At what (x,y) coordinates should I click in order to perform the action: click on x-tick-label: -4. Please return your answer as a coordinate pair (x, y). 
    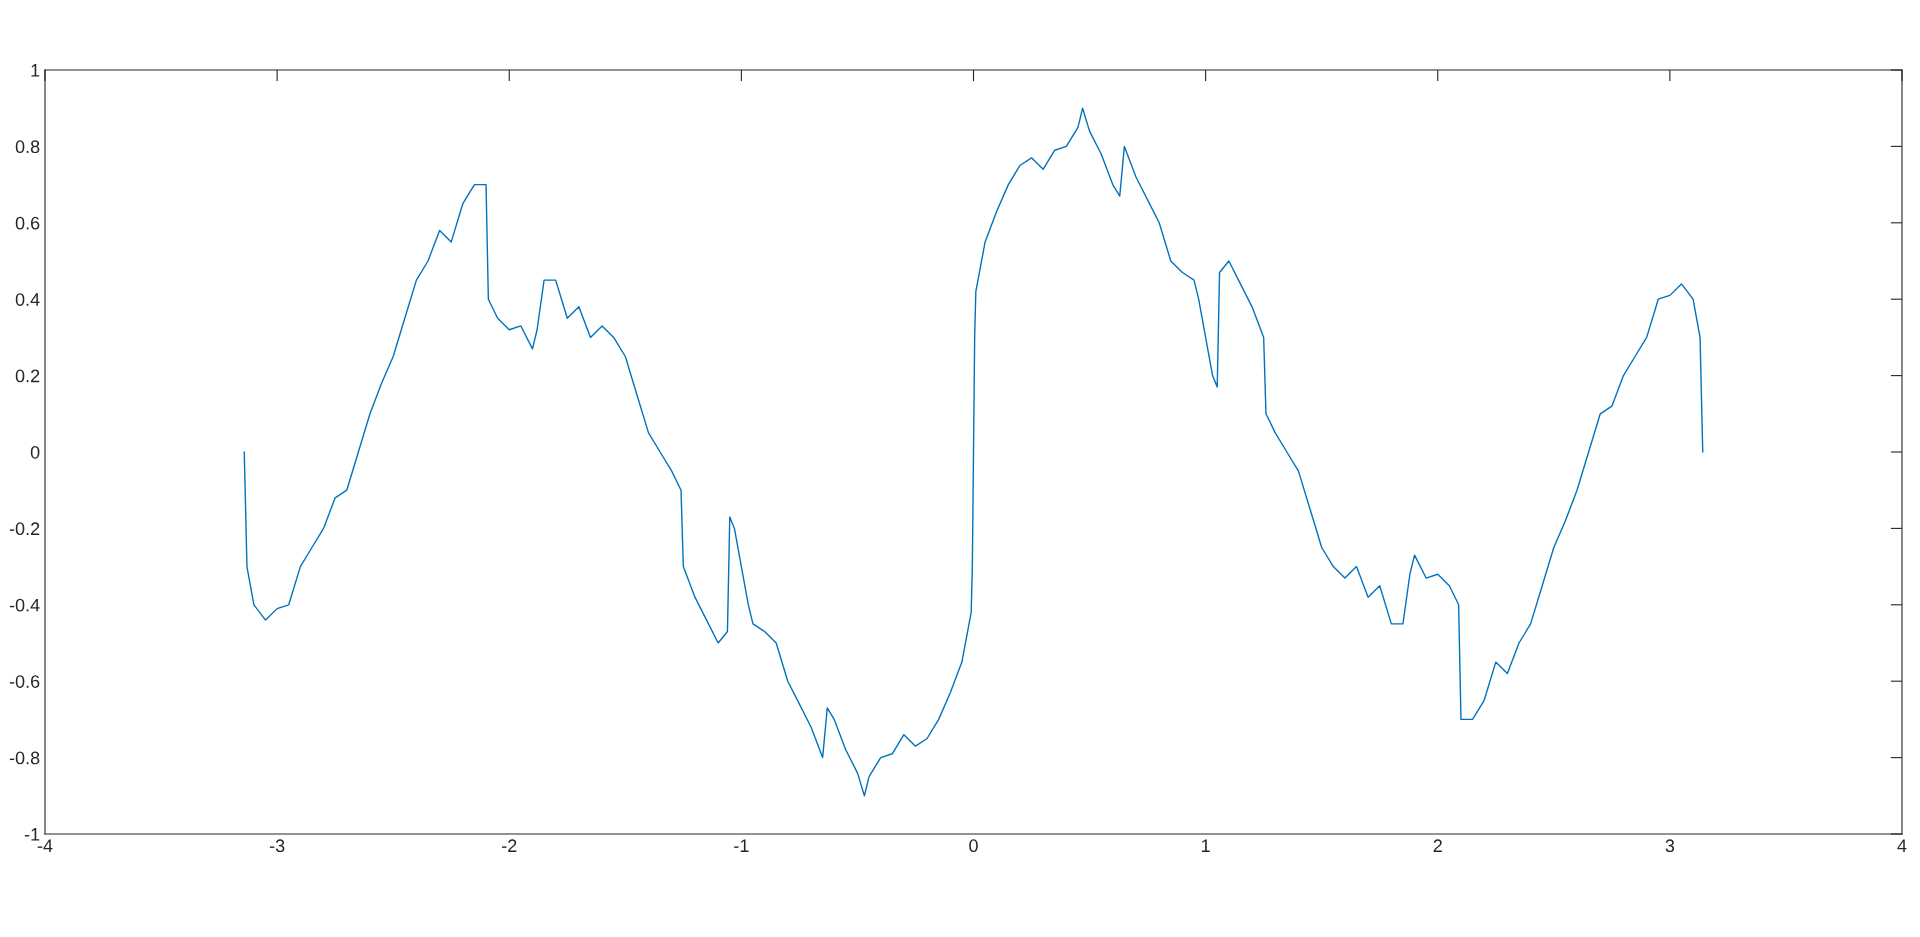
    Looking at the image, I should click on (45, 845).